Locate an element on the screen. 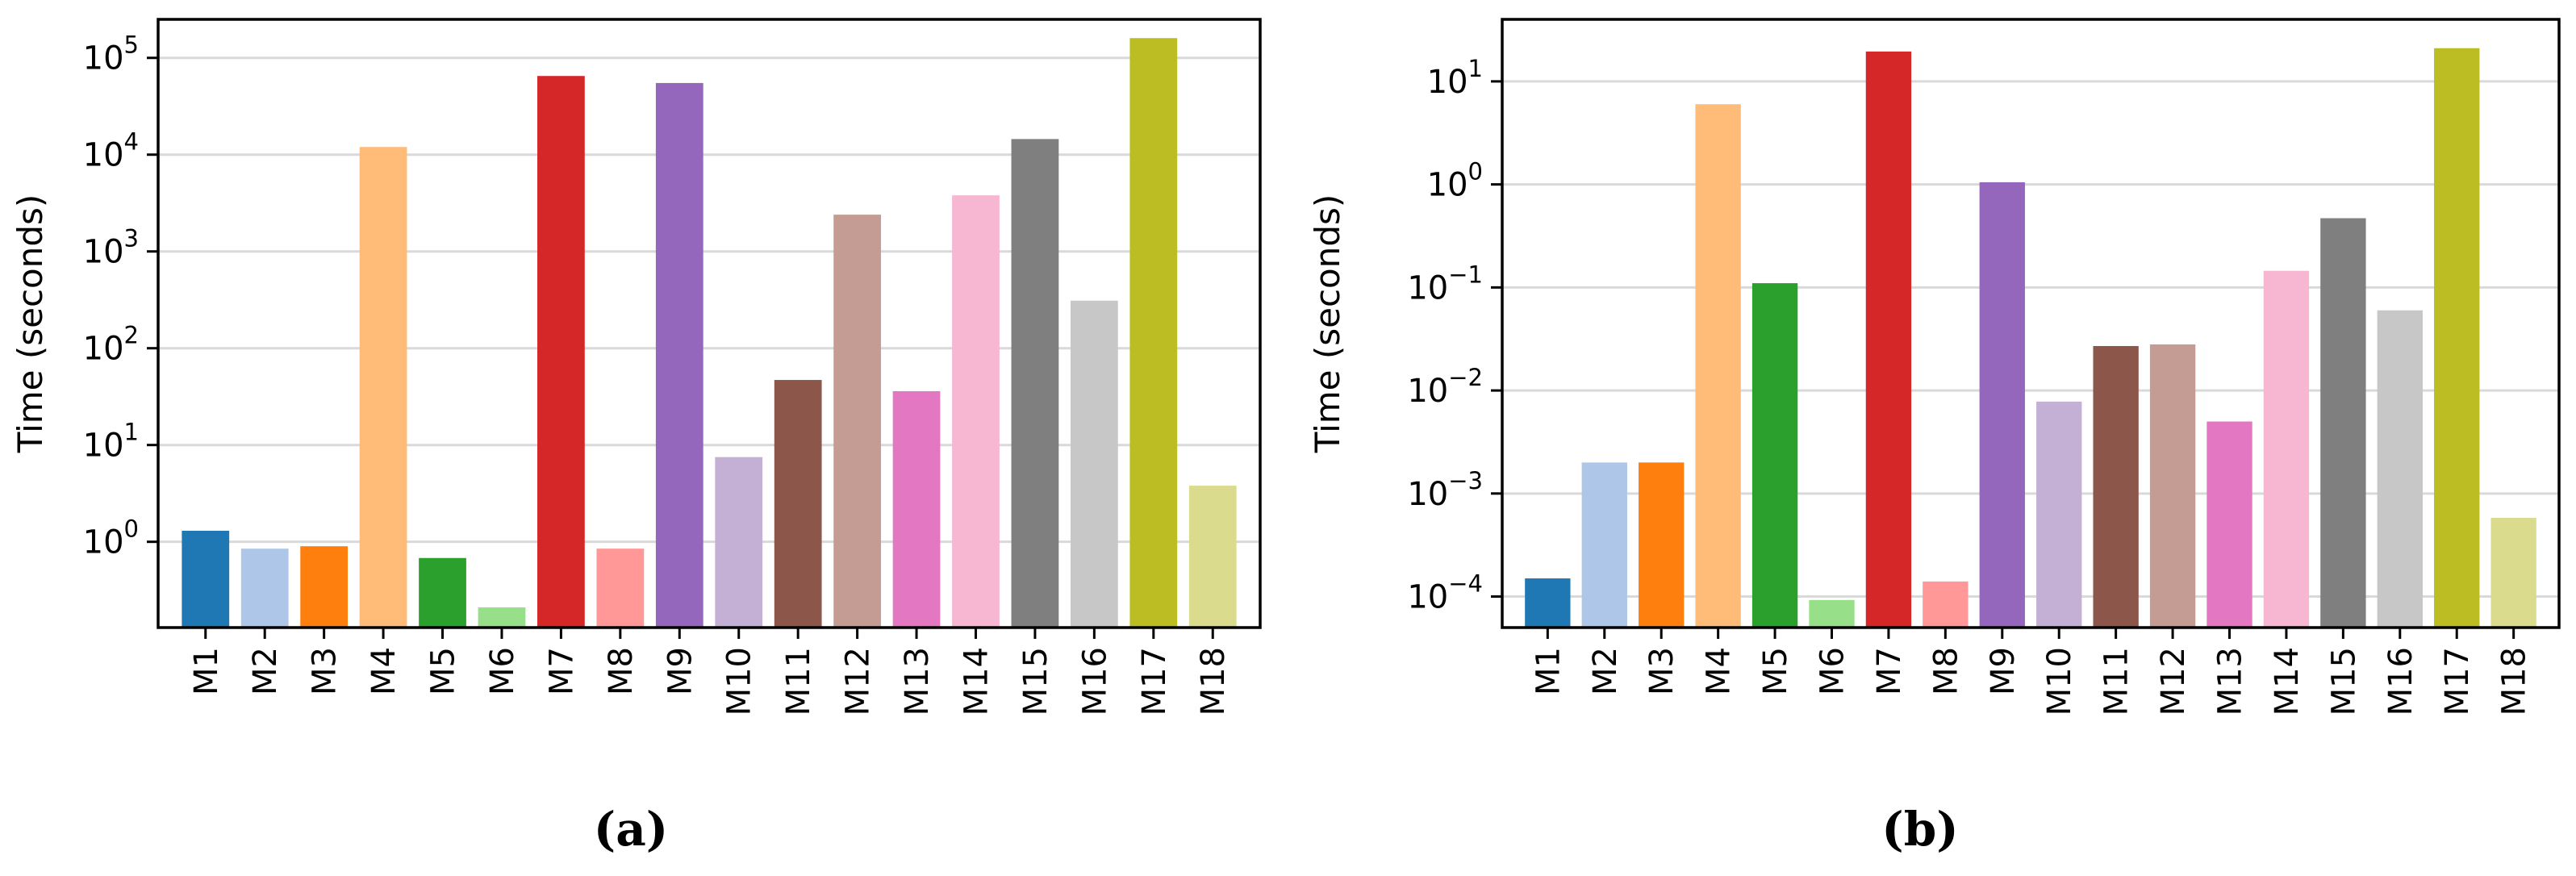 Image resolution: width=2576 pixels, height=876 pixels. y-tick-label: 10⁻¹ is located at coordinates (1445, 284).